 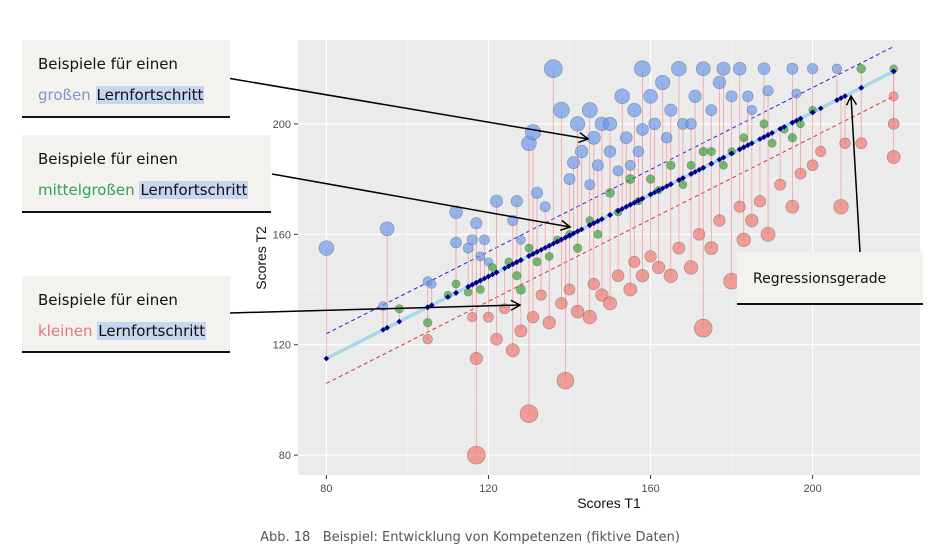 I want to click on callout-large-word: großen, so click(x=64, y=95).